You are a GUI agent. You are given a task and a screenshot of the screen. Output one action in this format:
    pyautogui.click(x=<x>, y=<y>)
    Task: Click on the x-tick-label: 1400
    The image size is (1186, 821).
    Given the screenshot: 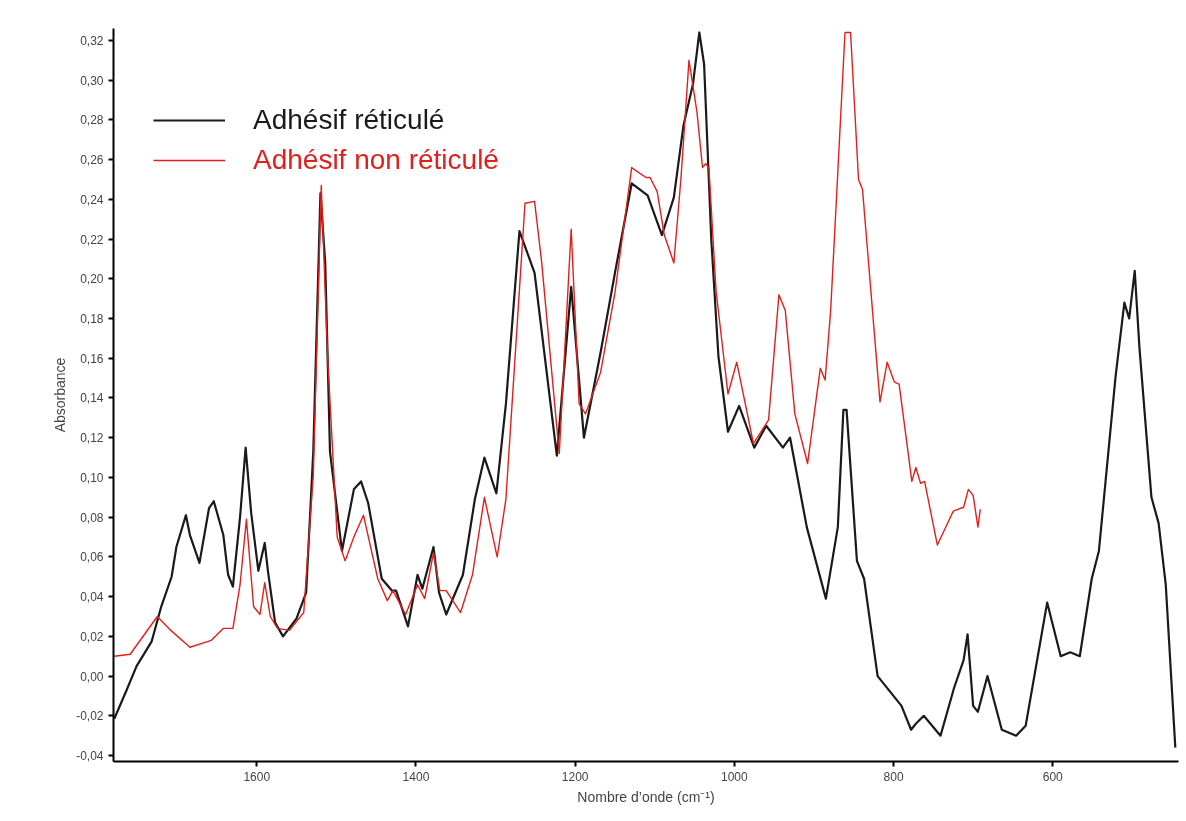 What is the action you would take?
    pyautogui.click(x=416, y=776)
    